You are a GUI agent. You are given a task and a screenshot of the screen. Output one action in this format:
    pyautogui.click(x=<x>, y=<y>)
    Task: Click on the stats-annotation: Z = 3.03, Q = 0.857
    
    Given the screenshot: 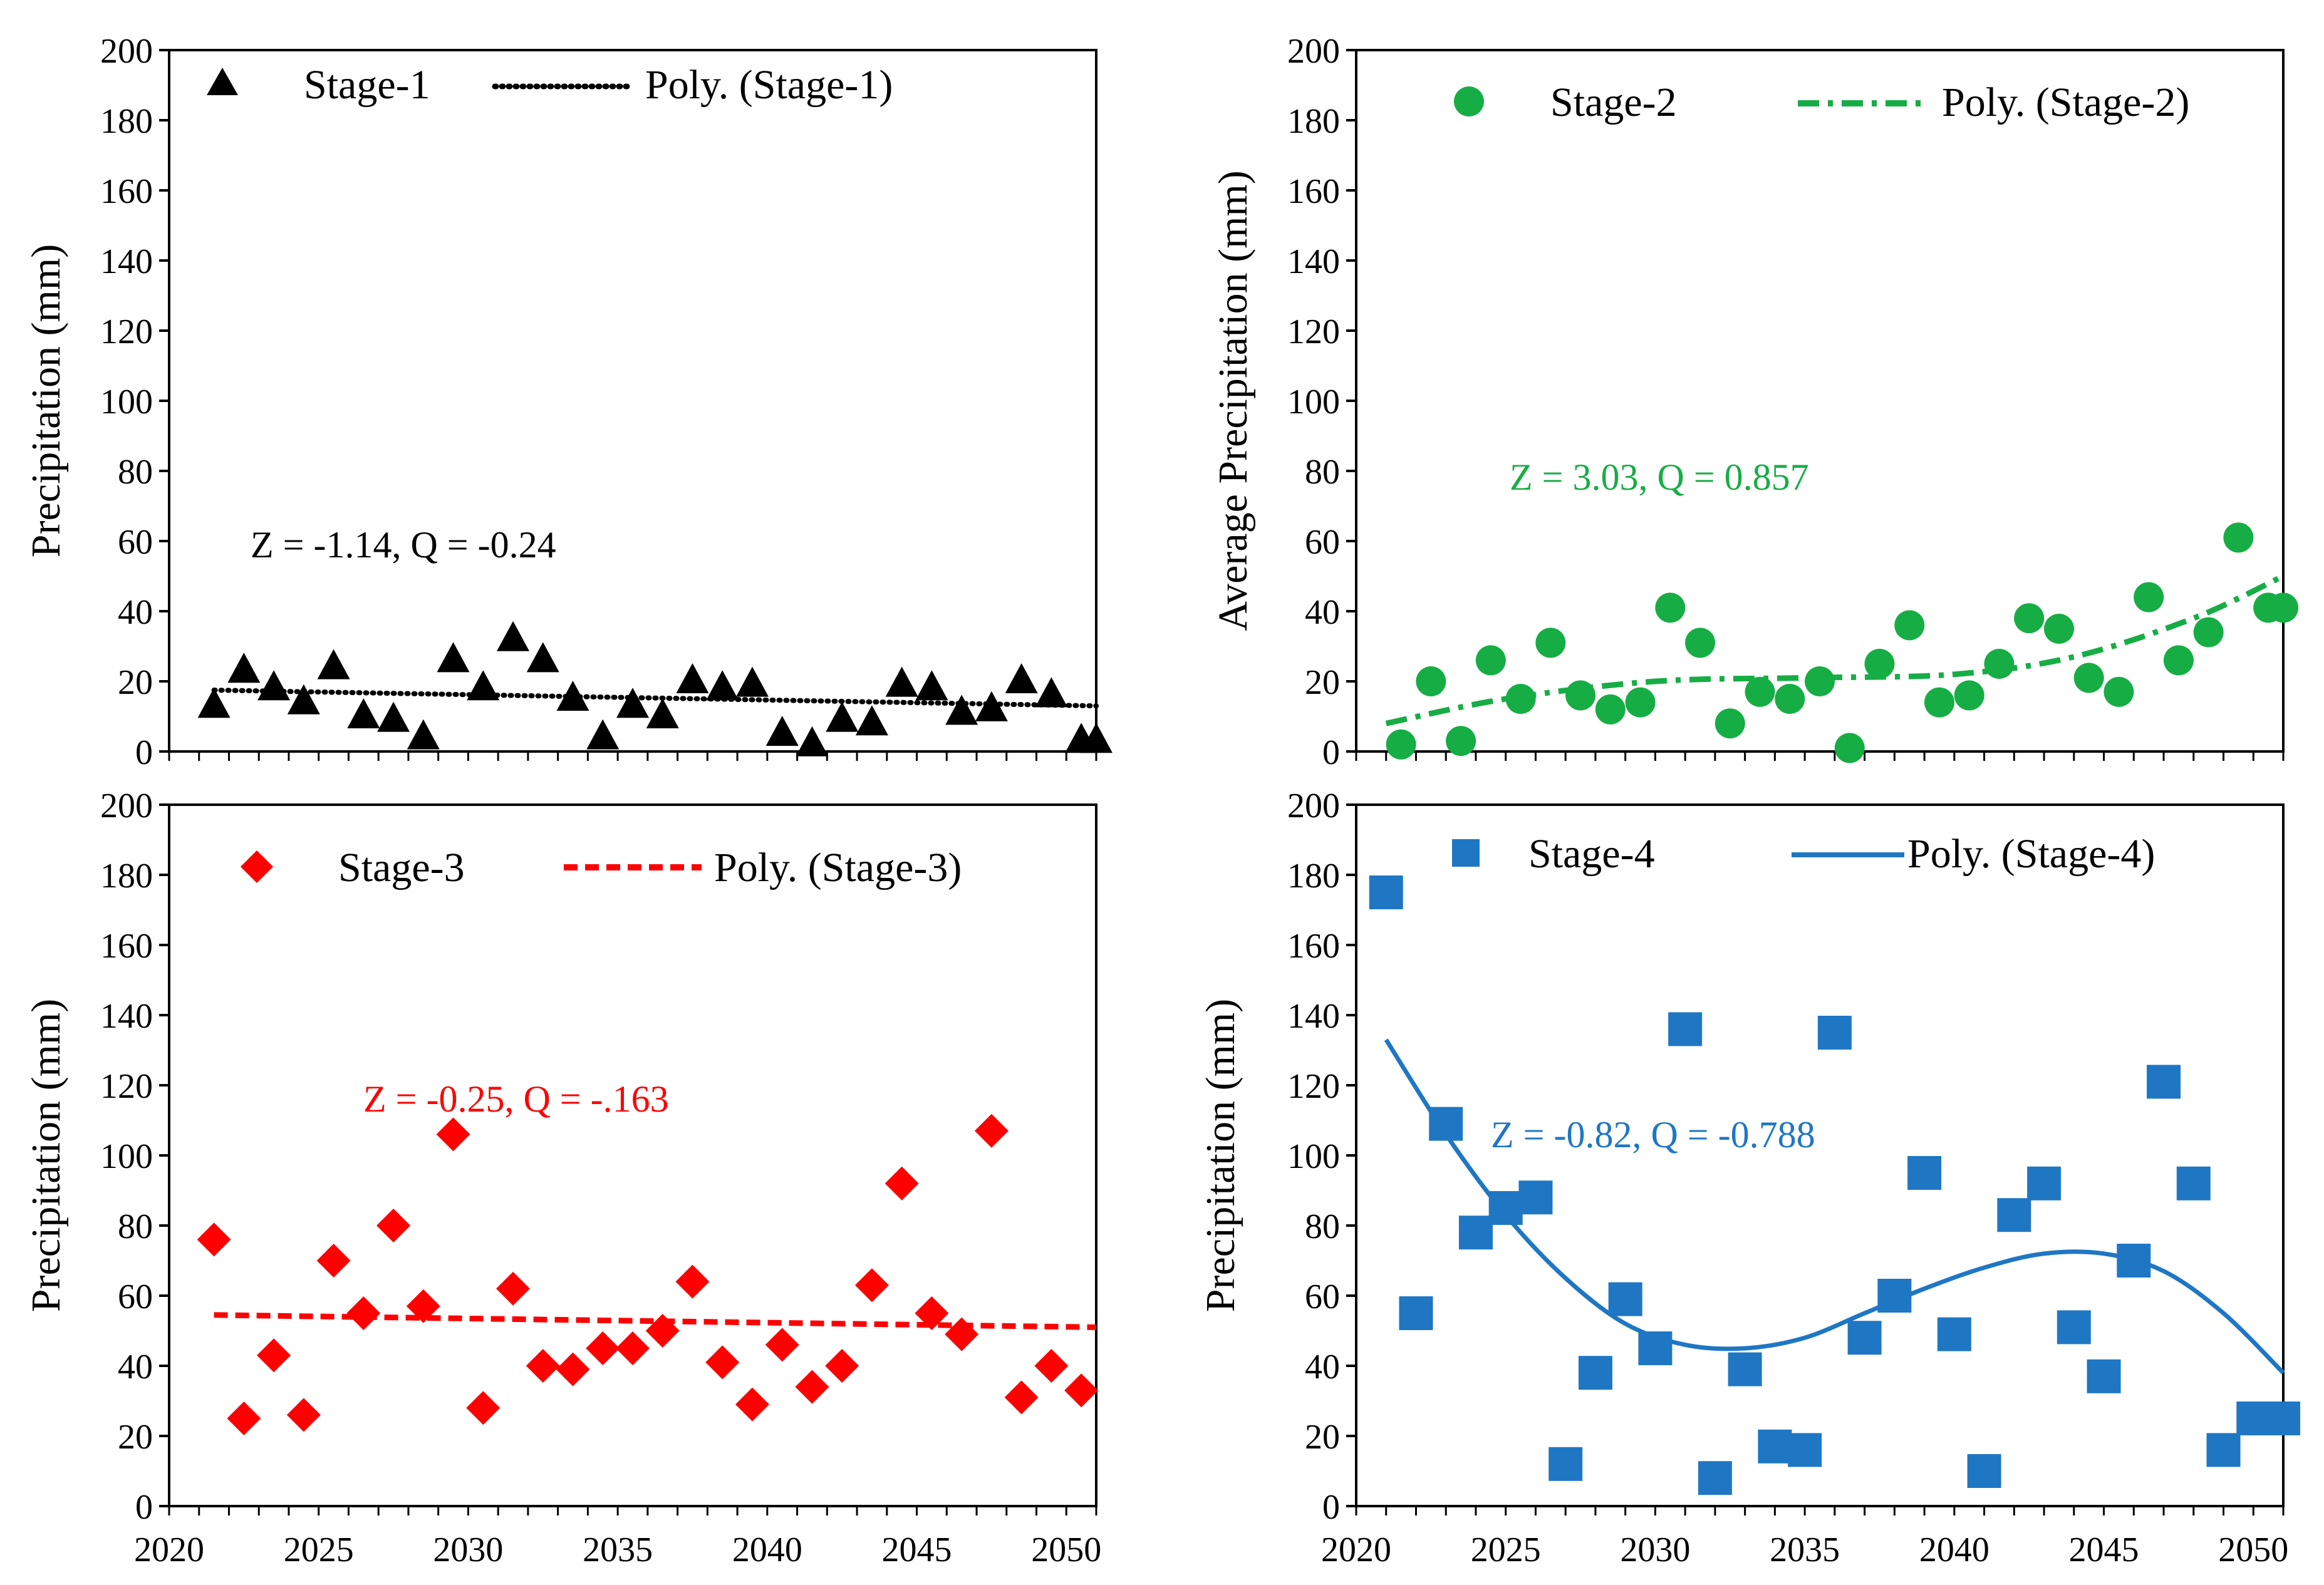 What is the action you would take?
    pyautogui.click(x=1659, y=478)
    